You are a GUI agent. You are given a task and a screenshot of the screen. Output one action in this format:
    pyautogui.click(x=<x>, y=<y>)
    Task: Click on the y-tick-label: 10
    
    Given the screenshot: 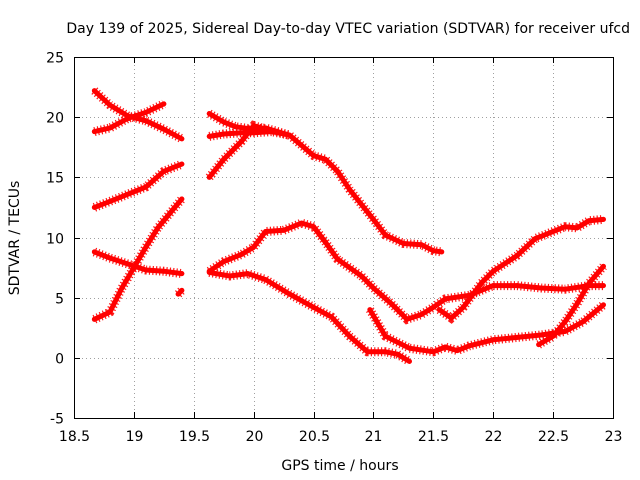 What is the action you would take?
    pyautogui.click(x=55, y=240)
    